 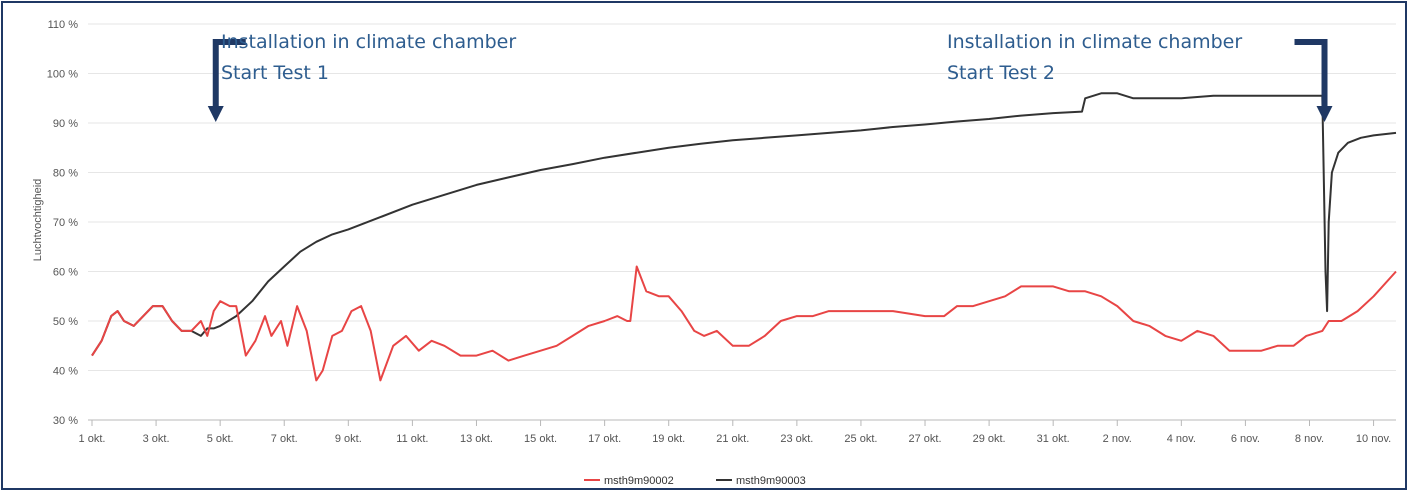 What do you see at coordinates (63, 25) in the screenshot?
I see `y-tick-label: 110 %` at bounding box center [63, 25].